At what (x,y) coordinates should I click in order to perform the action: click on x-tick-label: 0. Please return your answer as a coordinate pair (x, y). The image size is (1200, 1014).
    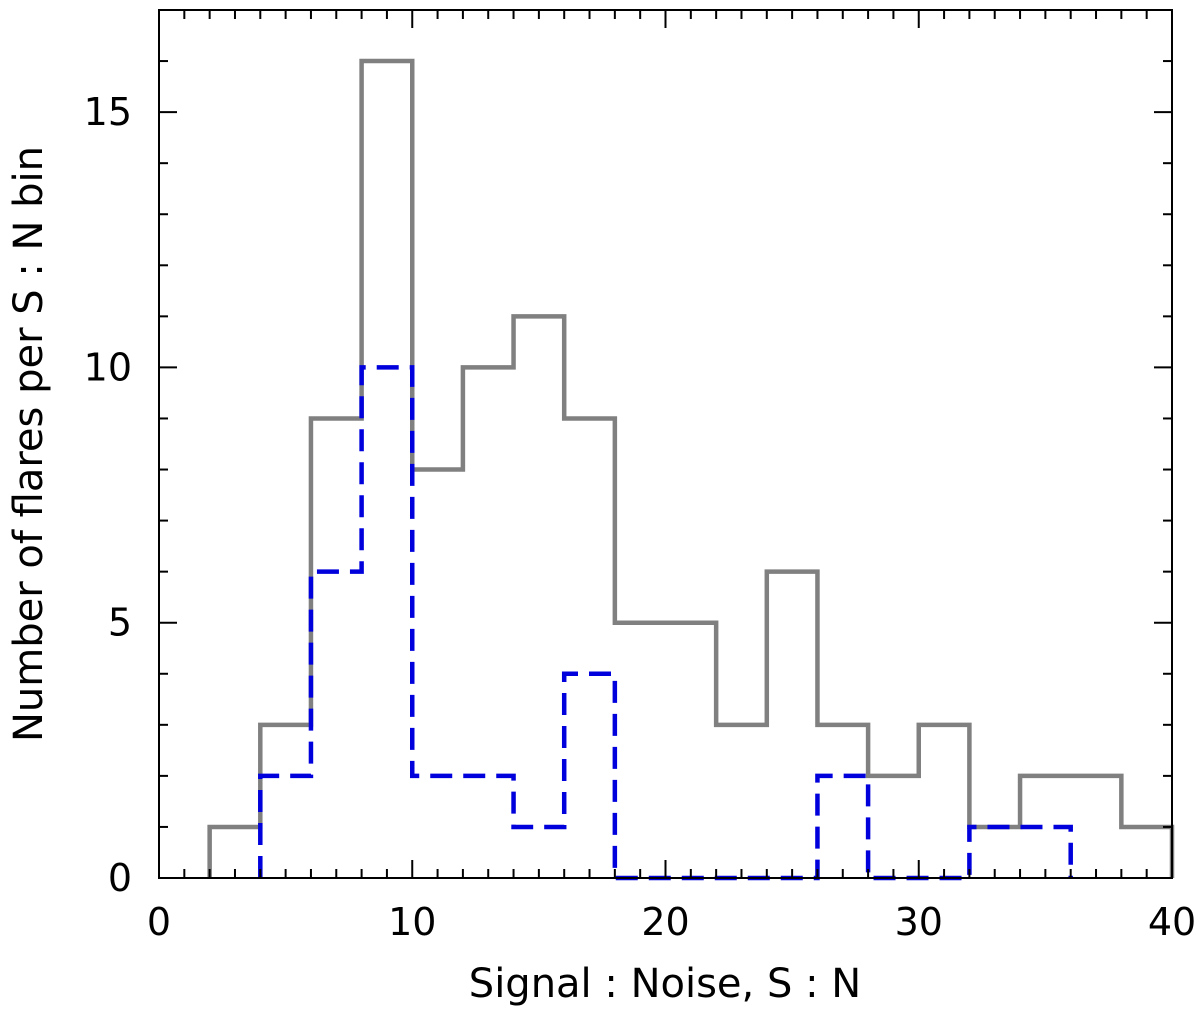
    Looking at the image, I should click on (159, 922).